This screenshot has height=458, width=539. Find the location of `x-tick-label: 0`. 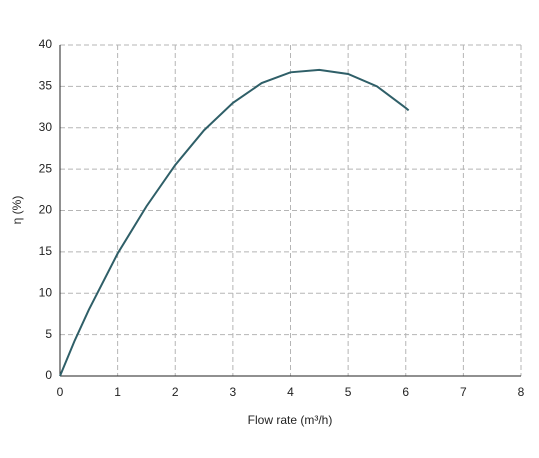

x-tick-label: 0 is located at coordinates (60, 392).